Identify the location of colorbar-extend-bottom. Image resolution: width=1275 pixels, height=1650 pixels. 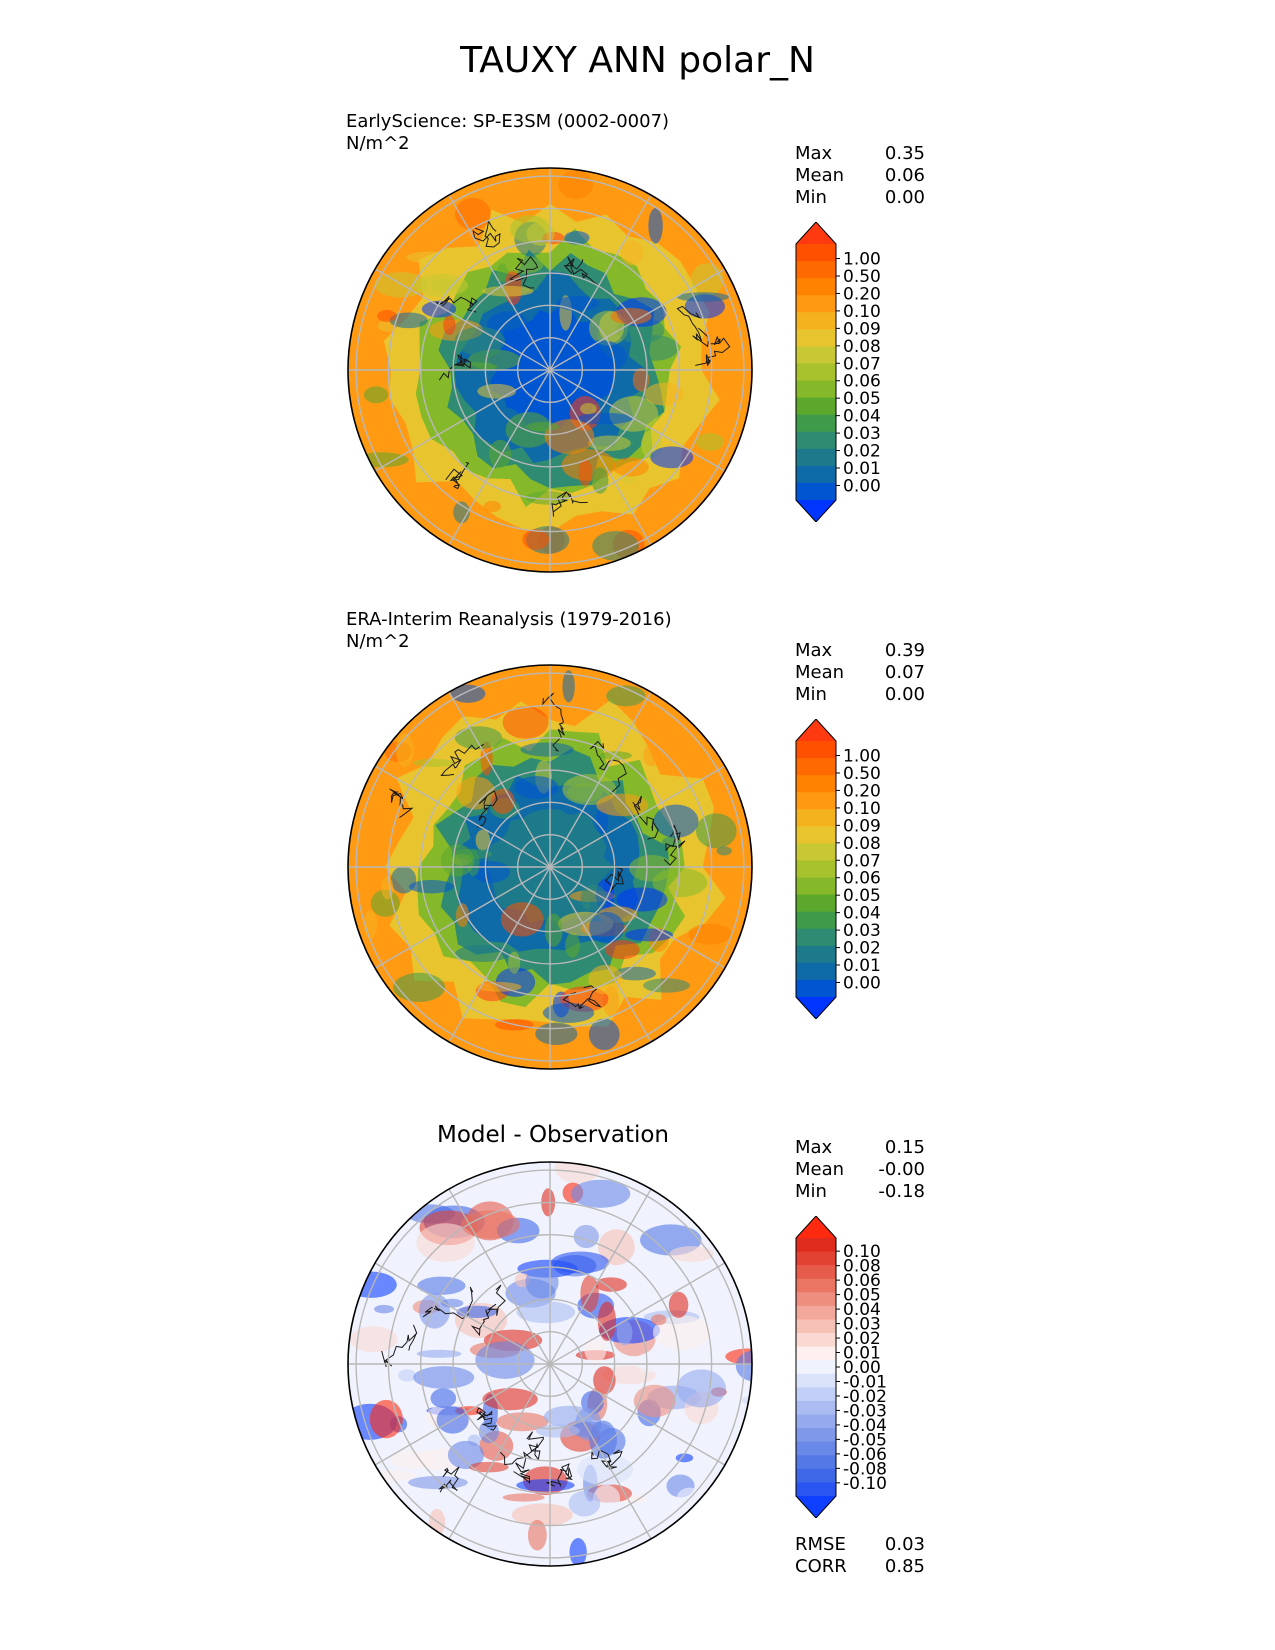
(816, 511).